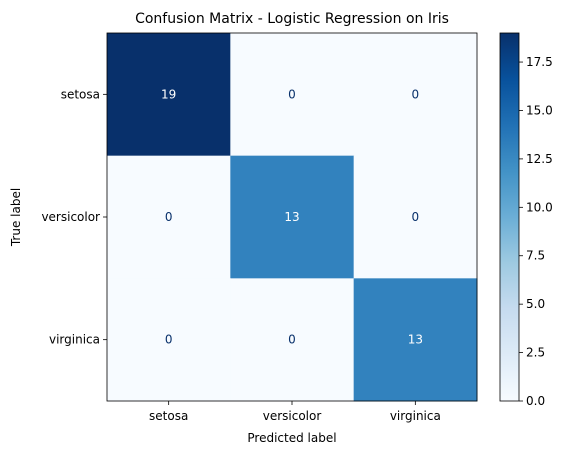 Image resolution: width=570 pixels, height=460 pixels. Describe the element at coordinates (70, 217) in the screenshot. I see `y-tick-label: versicolor` at that location.